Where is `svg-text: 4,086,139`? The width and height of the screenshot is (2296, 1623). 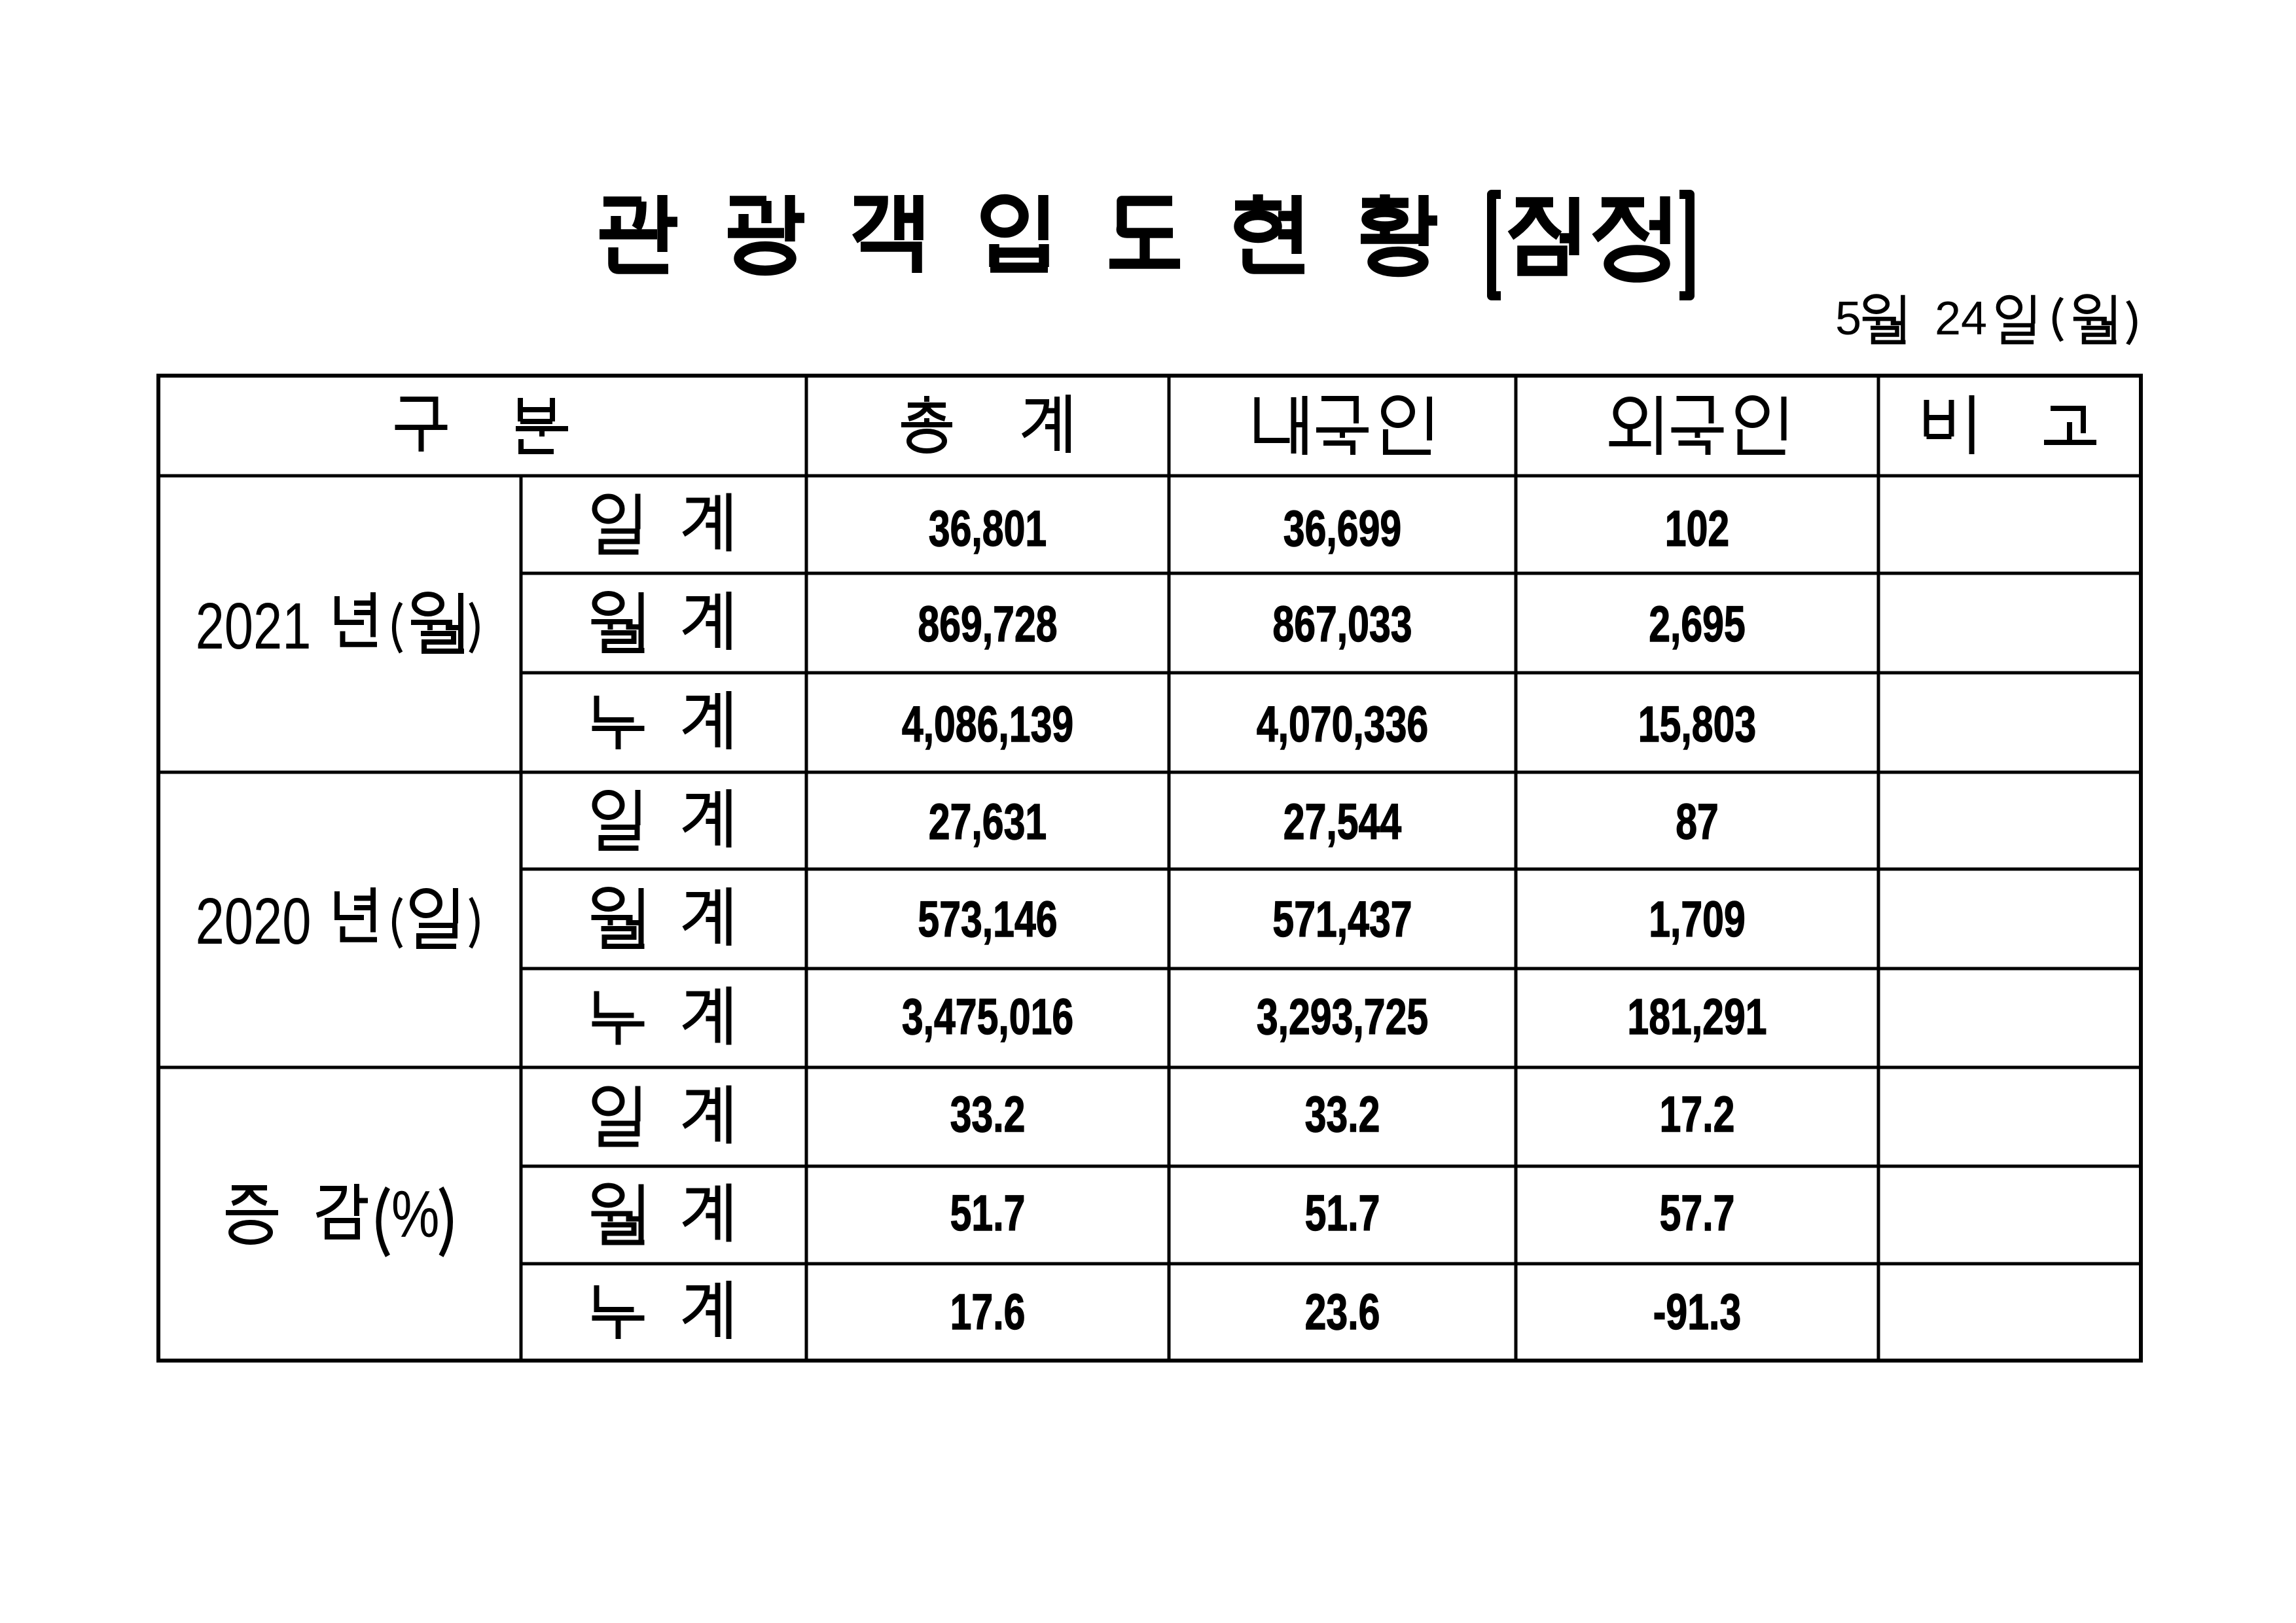 svg-text: 4,086,139 is located at coordinates (987, 724).